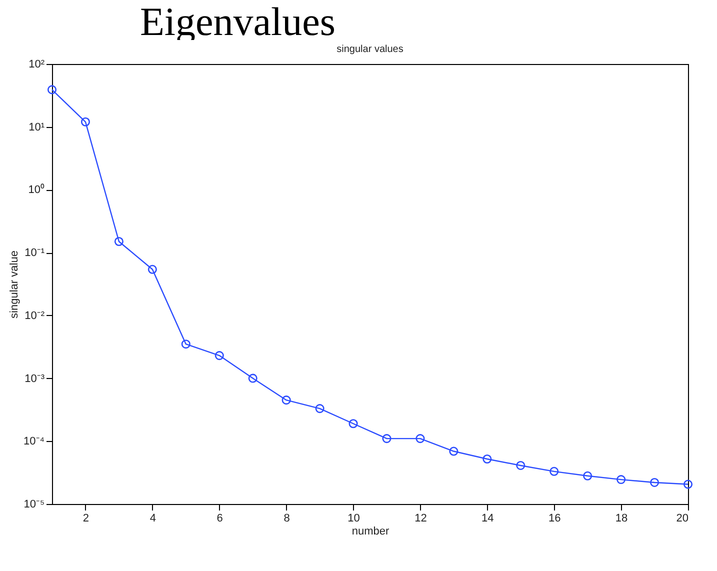 This screenshot has height=571, width=717. What do you see at coordinates (34, 253) in the screenshot?
I see `y-tick-label: 10⁻¹` at bounding box center [34, 253].